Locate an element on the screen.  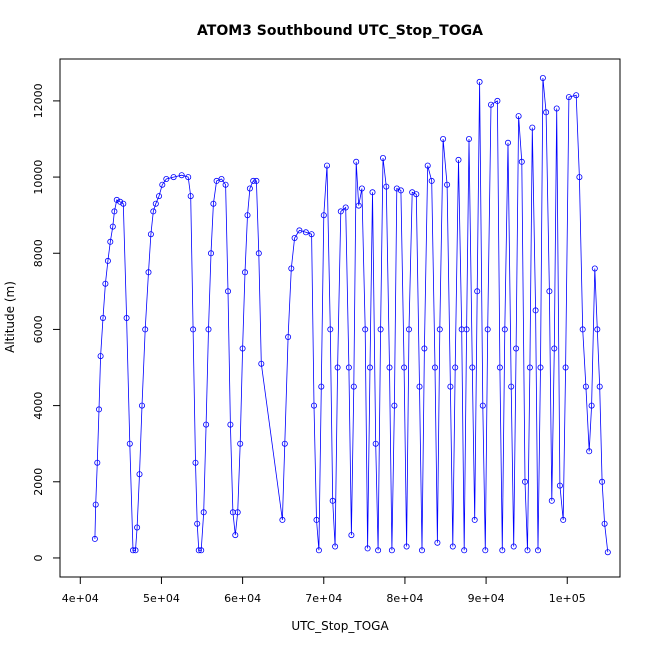
y-axis-label: Altitude (m) is located at coordinates (10, 317).